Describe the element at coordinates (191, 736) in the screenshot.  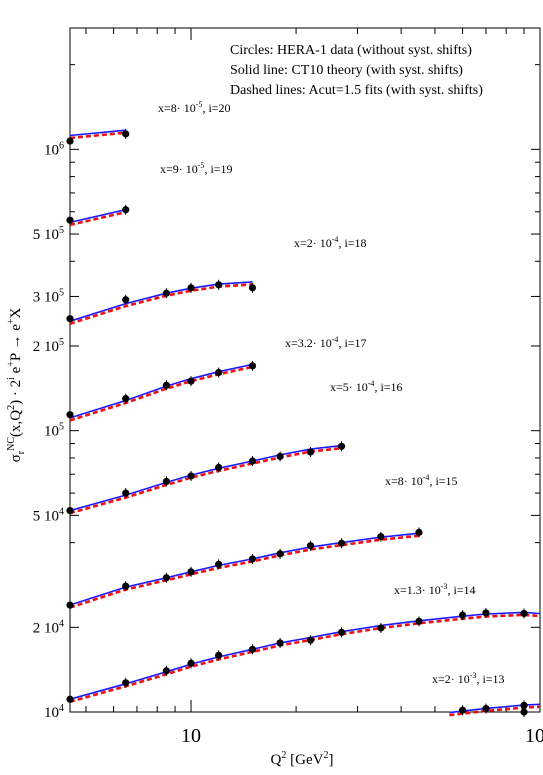
I see `x-tick-label: 10` at that location.